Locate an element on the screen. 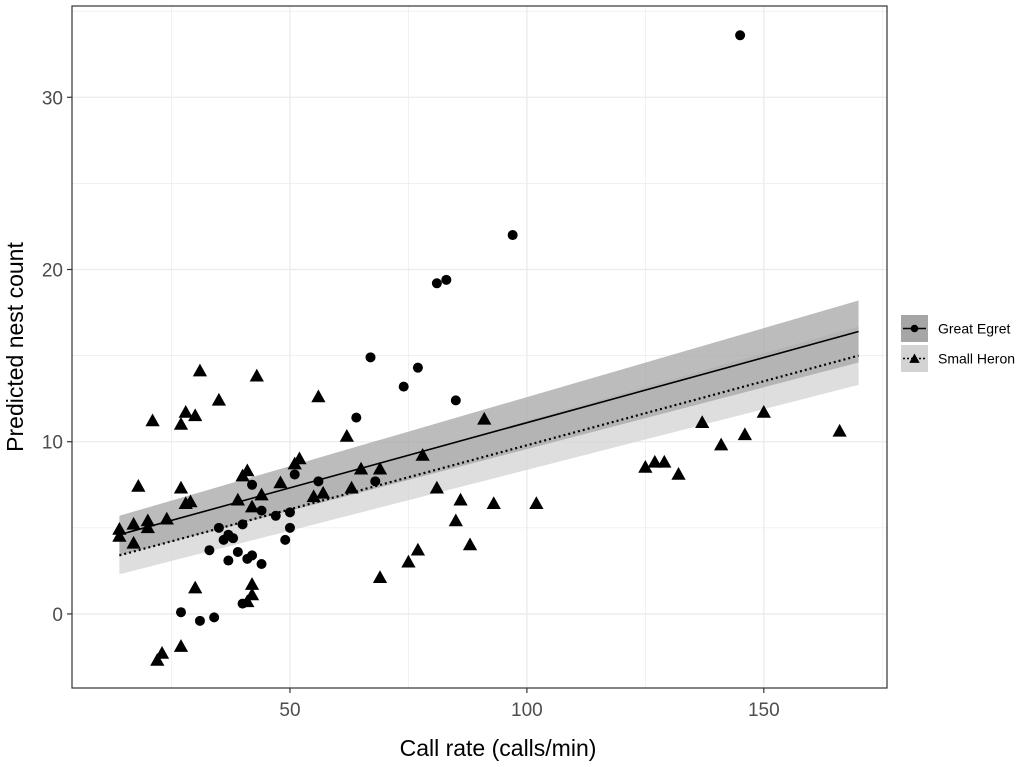 The width and height of the screenshot is (1024, 767). y-axis-title: Predicted nest count is located at coordinates (15, 347).